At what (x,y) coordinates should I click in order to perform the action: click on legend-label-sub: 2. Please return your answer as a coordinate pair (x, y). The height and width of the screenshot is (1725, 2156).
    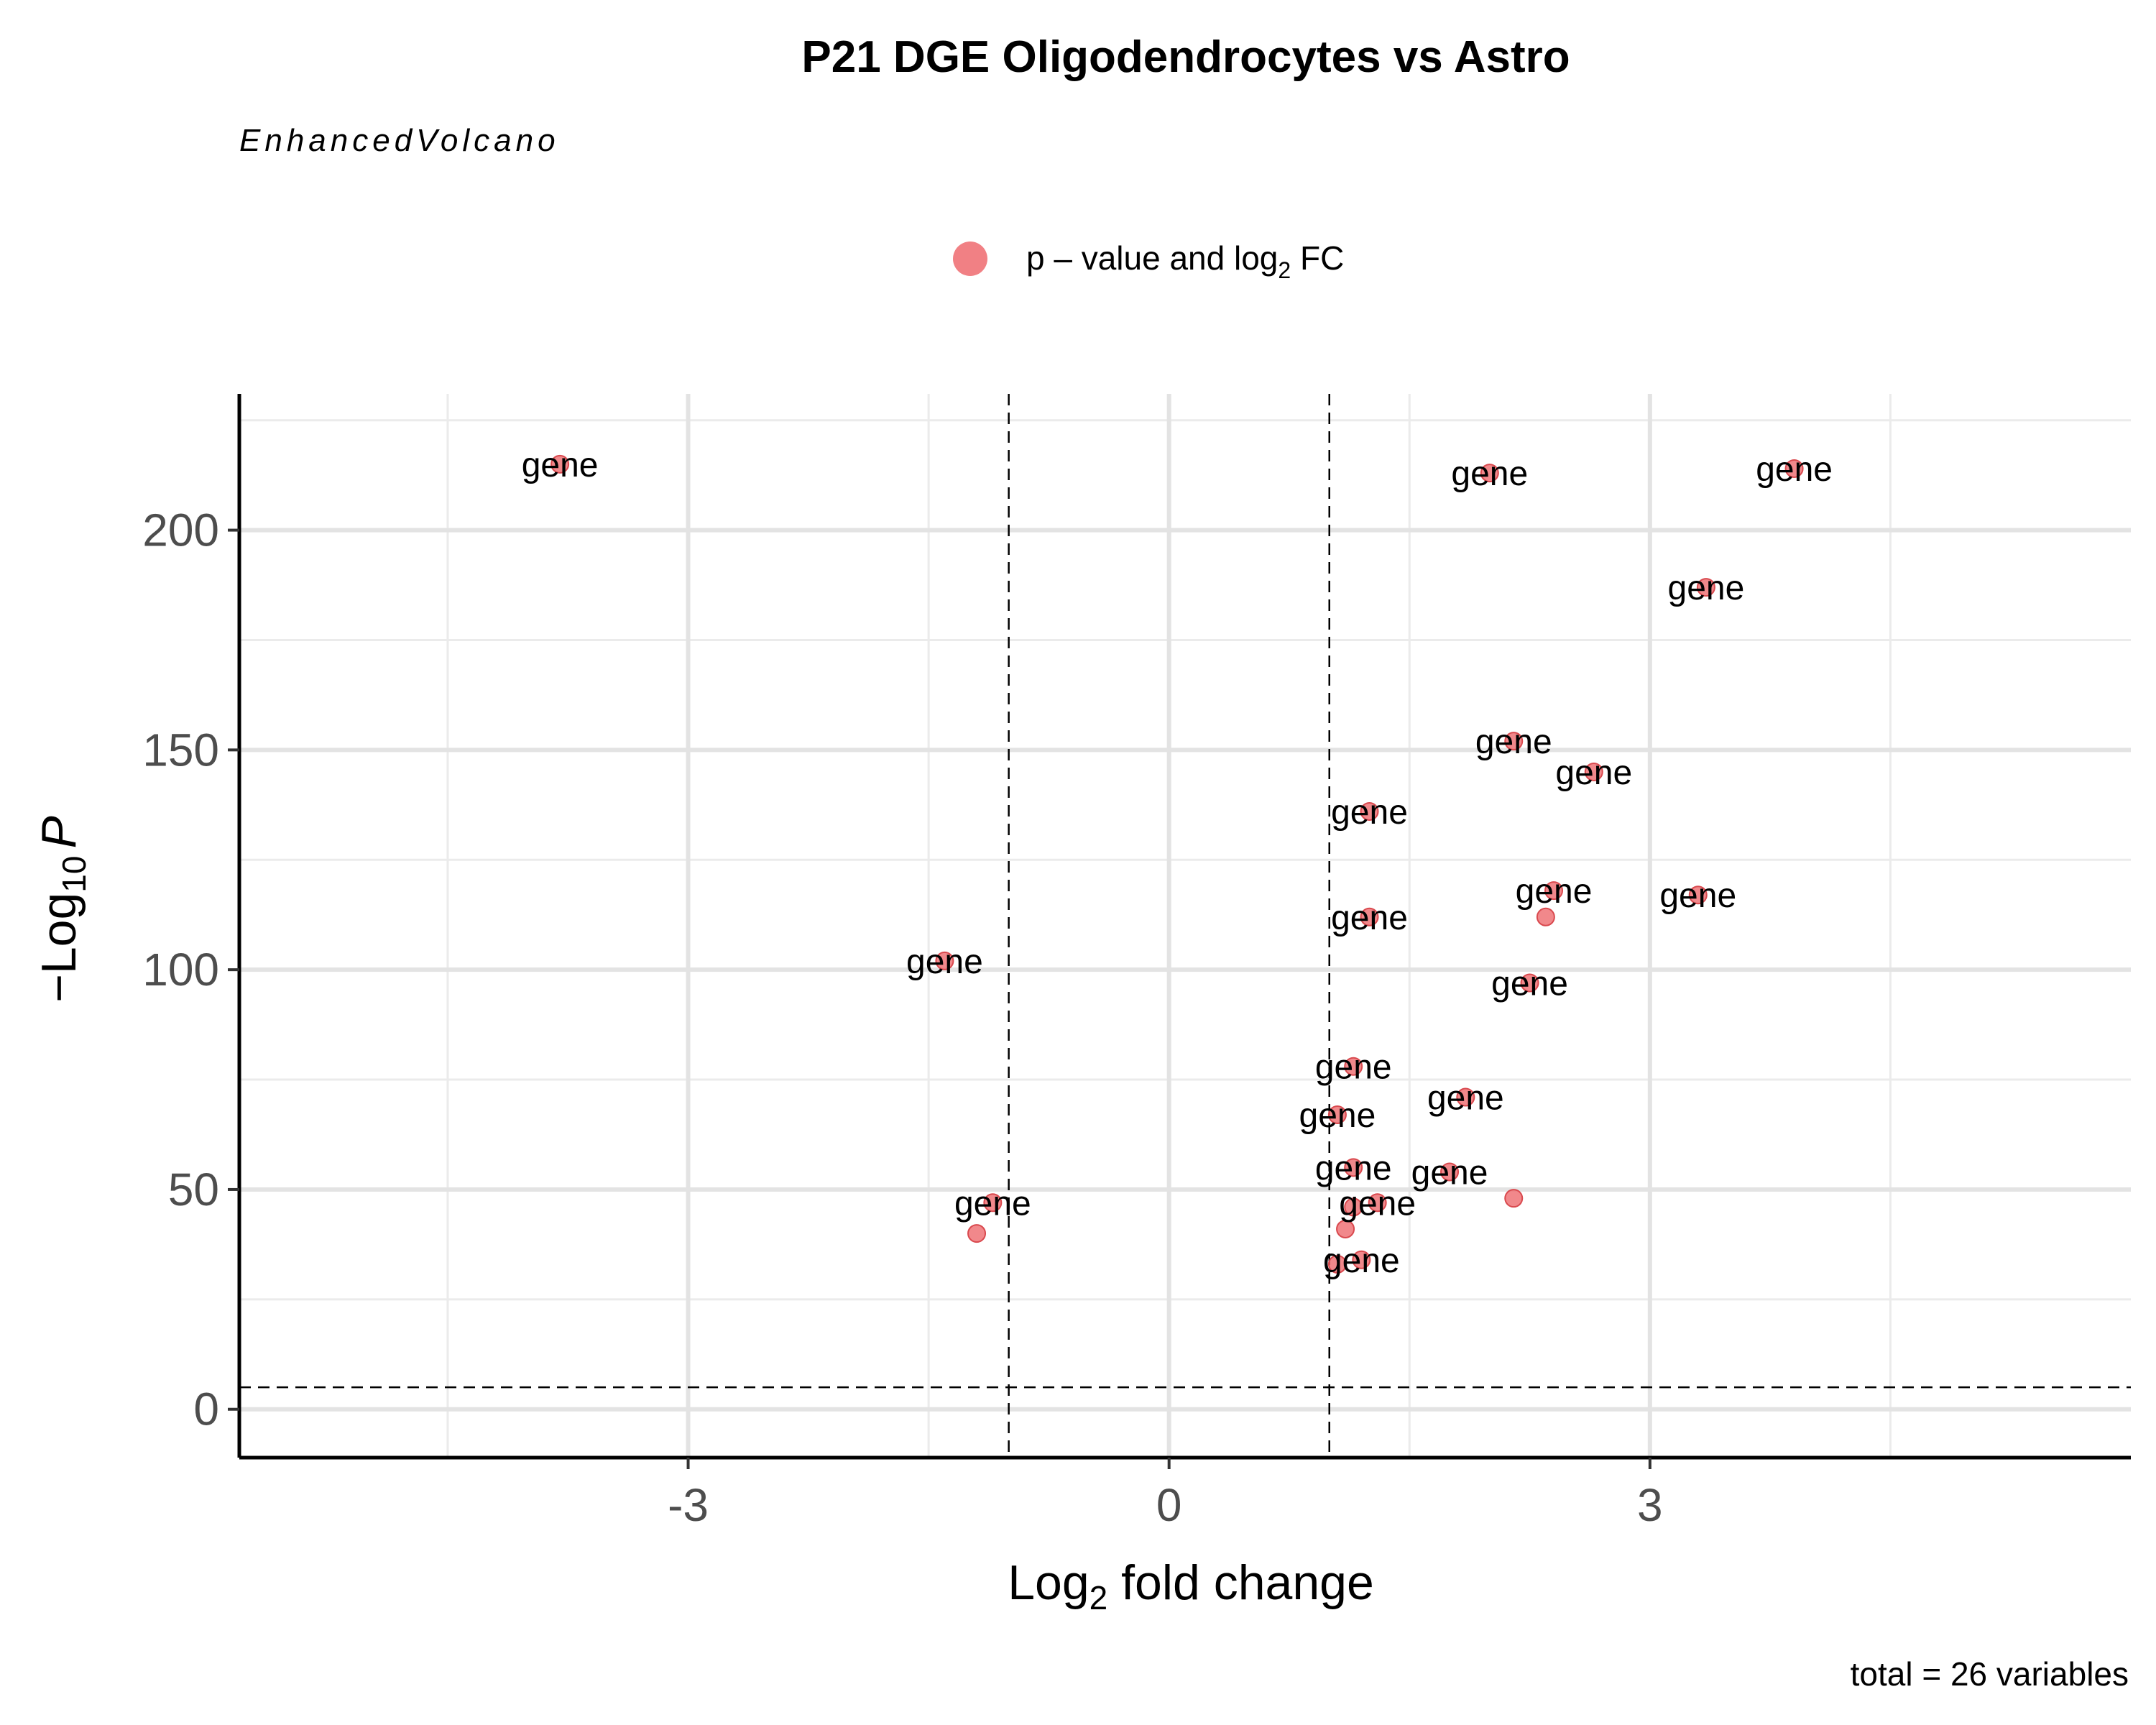
    Looking at the image, I should click on (1284, 270).